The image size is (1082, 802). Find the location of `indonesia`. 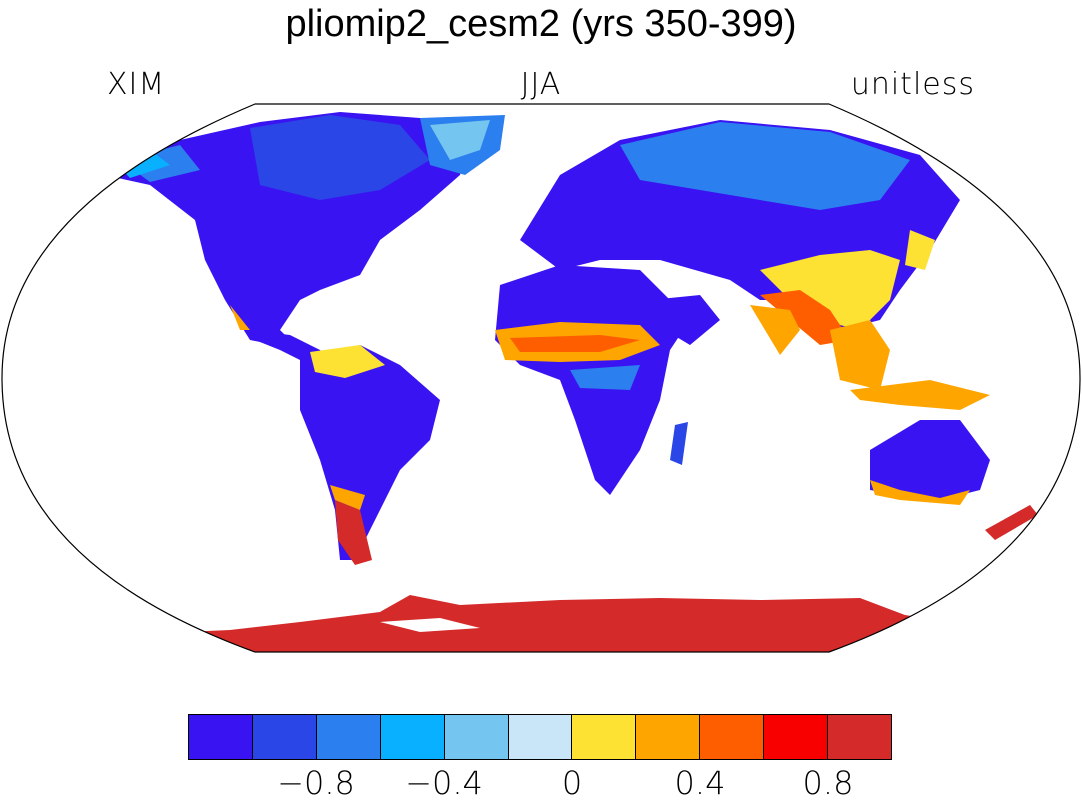

indonesia is located at coordinates (920, 395).